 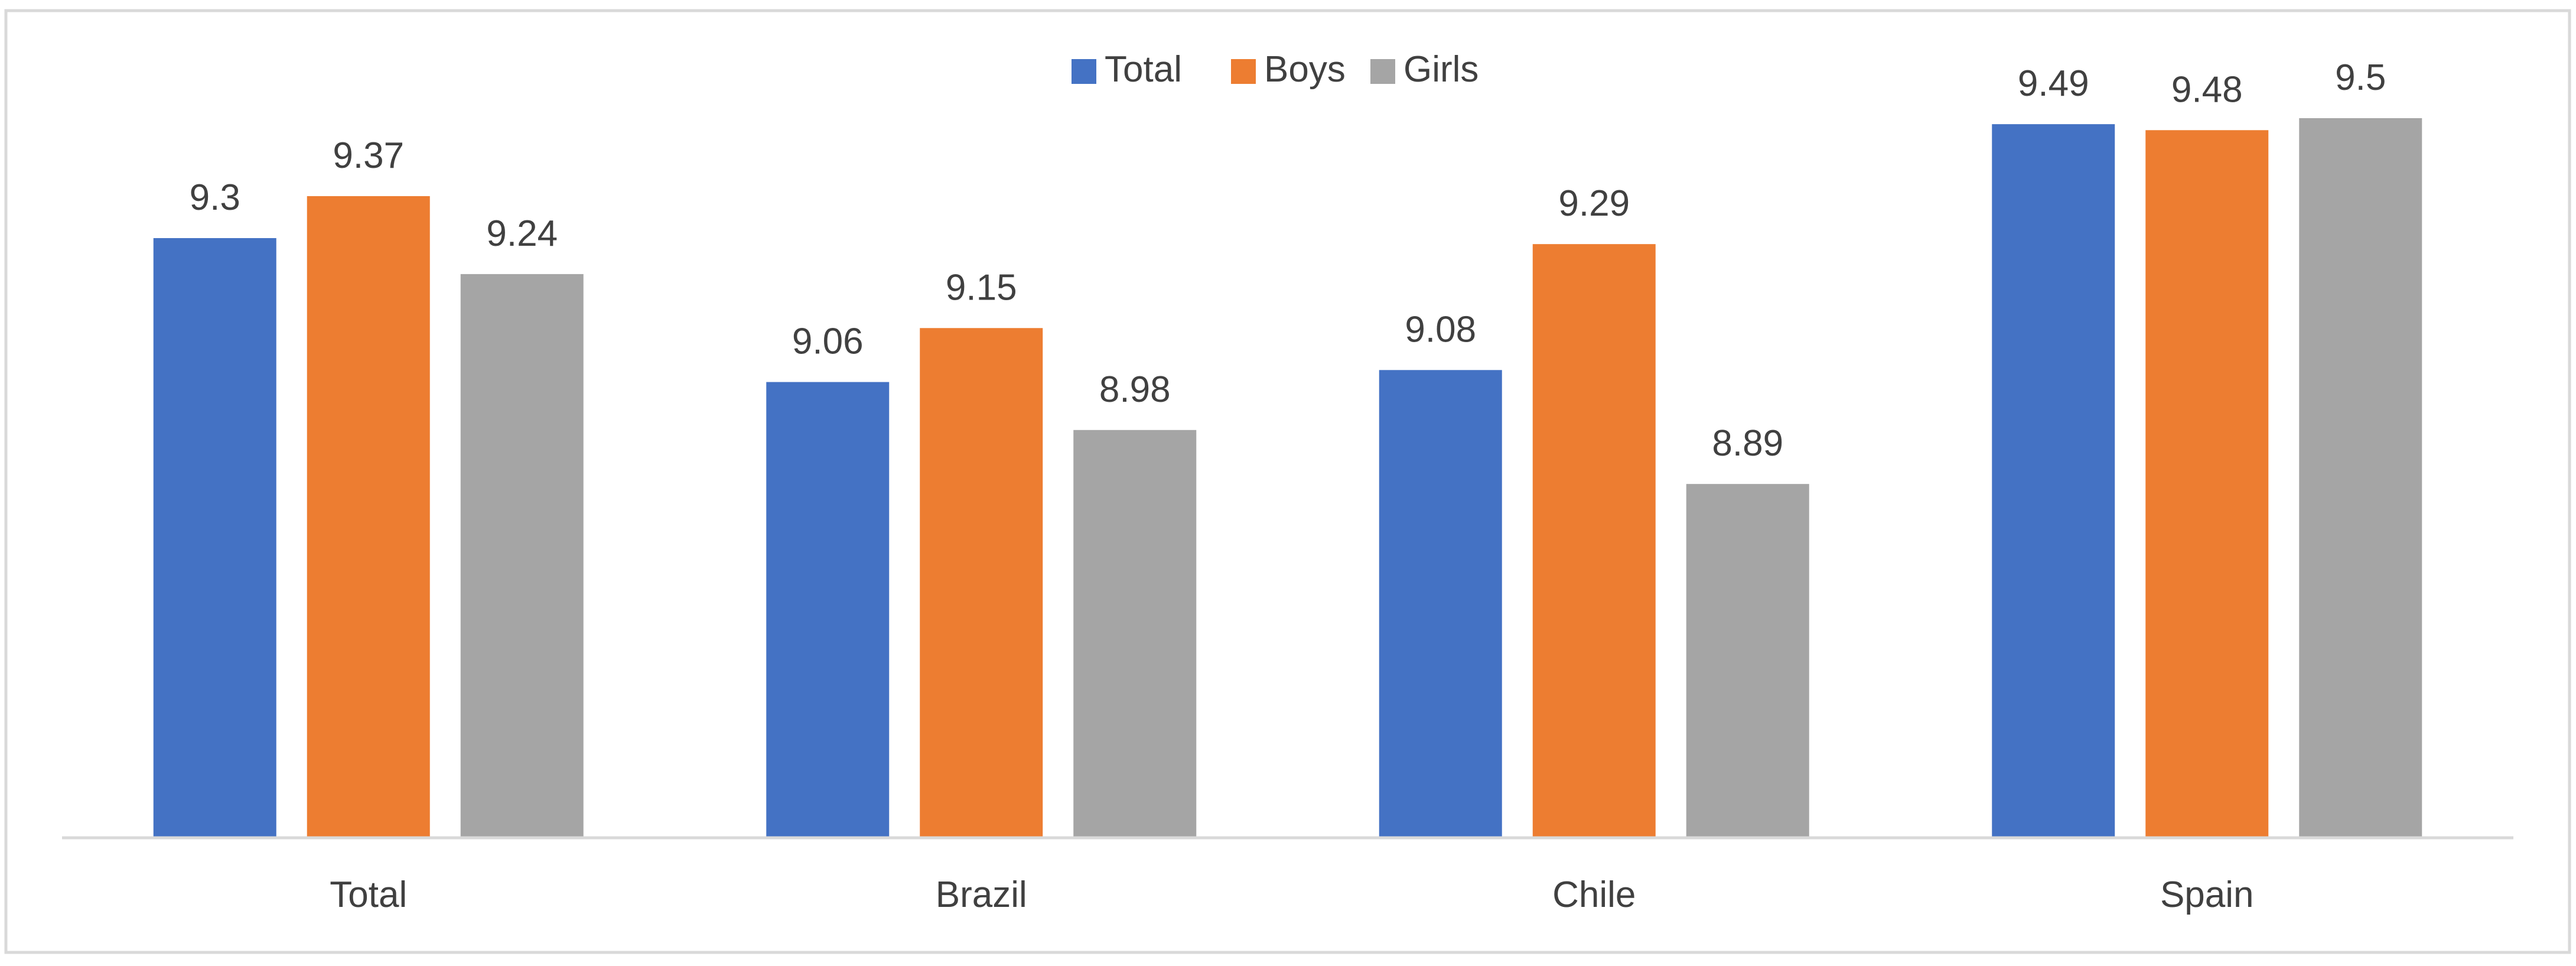 I want to click on bar-total-total, so click(x=214, y=538).